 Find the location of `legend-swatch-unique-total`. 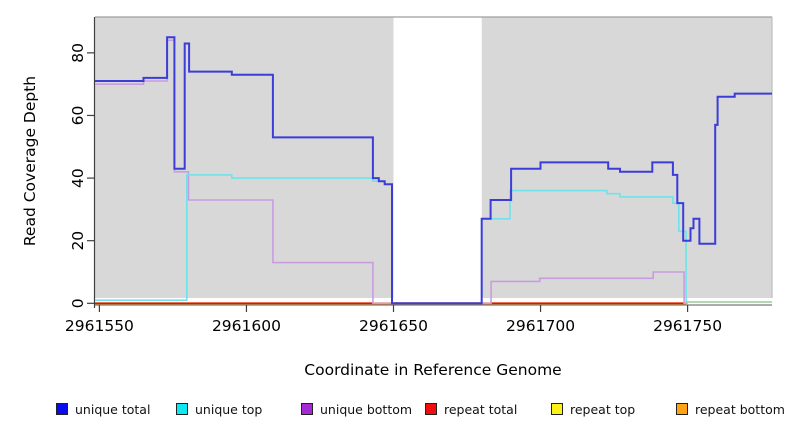

legend-swatch-unique-total is located at coordinates (62, 409).